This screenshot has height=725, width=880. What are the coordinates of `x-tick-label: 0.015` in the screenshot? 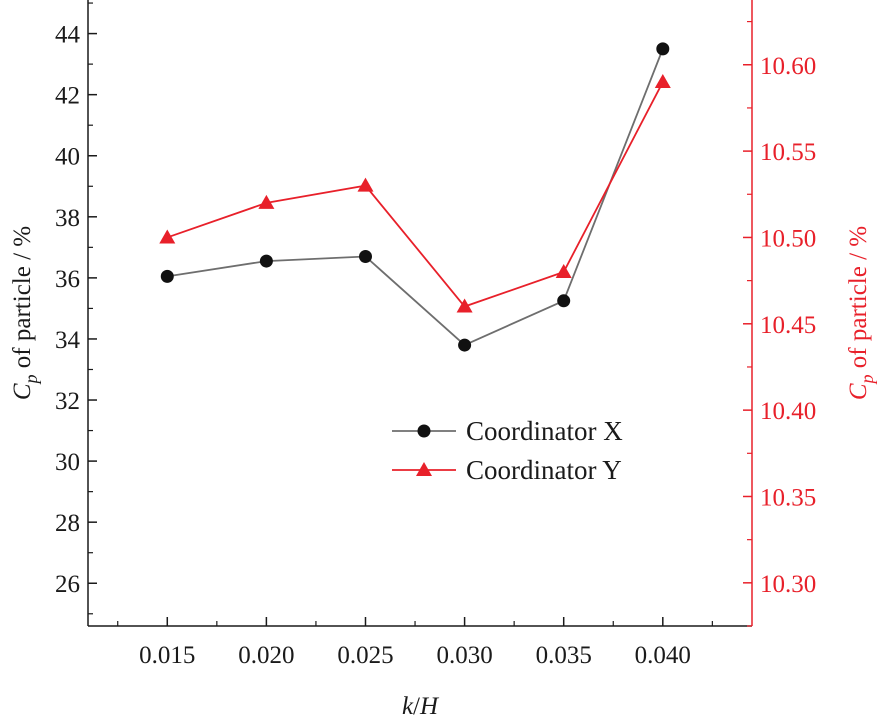 It's located at (167, 655).